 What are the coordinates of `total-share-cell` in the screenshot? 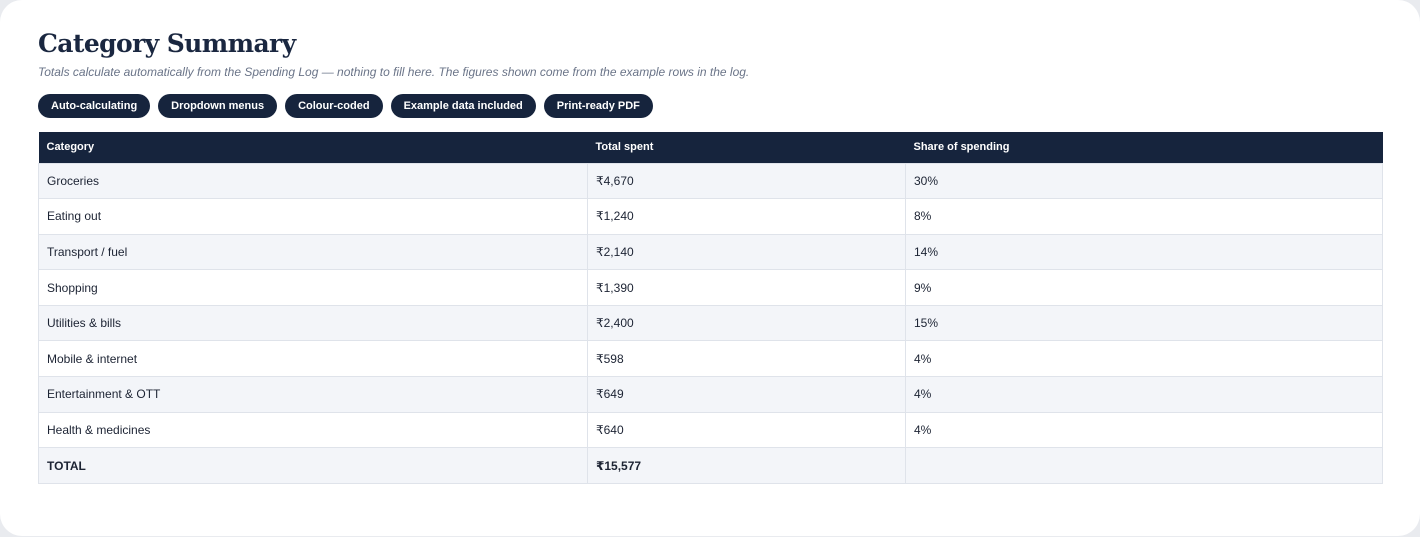 It's located at (1144, 465).